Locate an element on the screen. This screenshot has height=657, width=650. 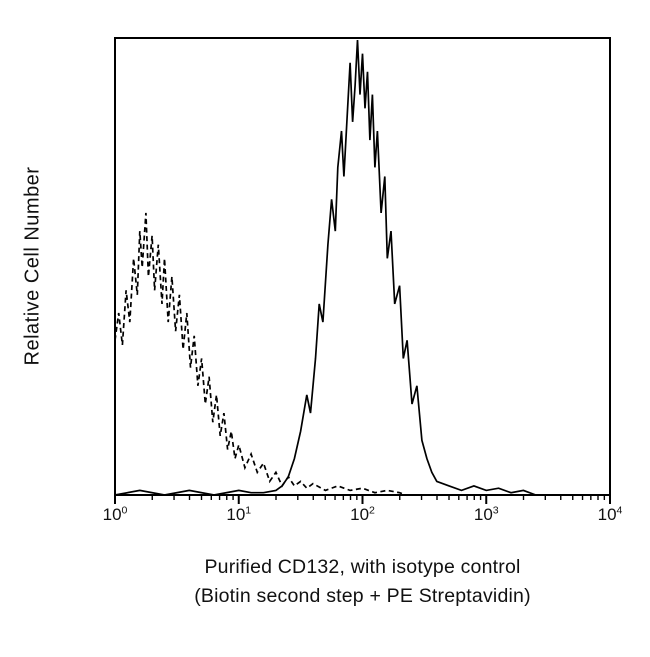
x-tick-label-10e3: 10³ is located at coordinates (486, 514).